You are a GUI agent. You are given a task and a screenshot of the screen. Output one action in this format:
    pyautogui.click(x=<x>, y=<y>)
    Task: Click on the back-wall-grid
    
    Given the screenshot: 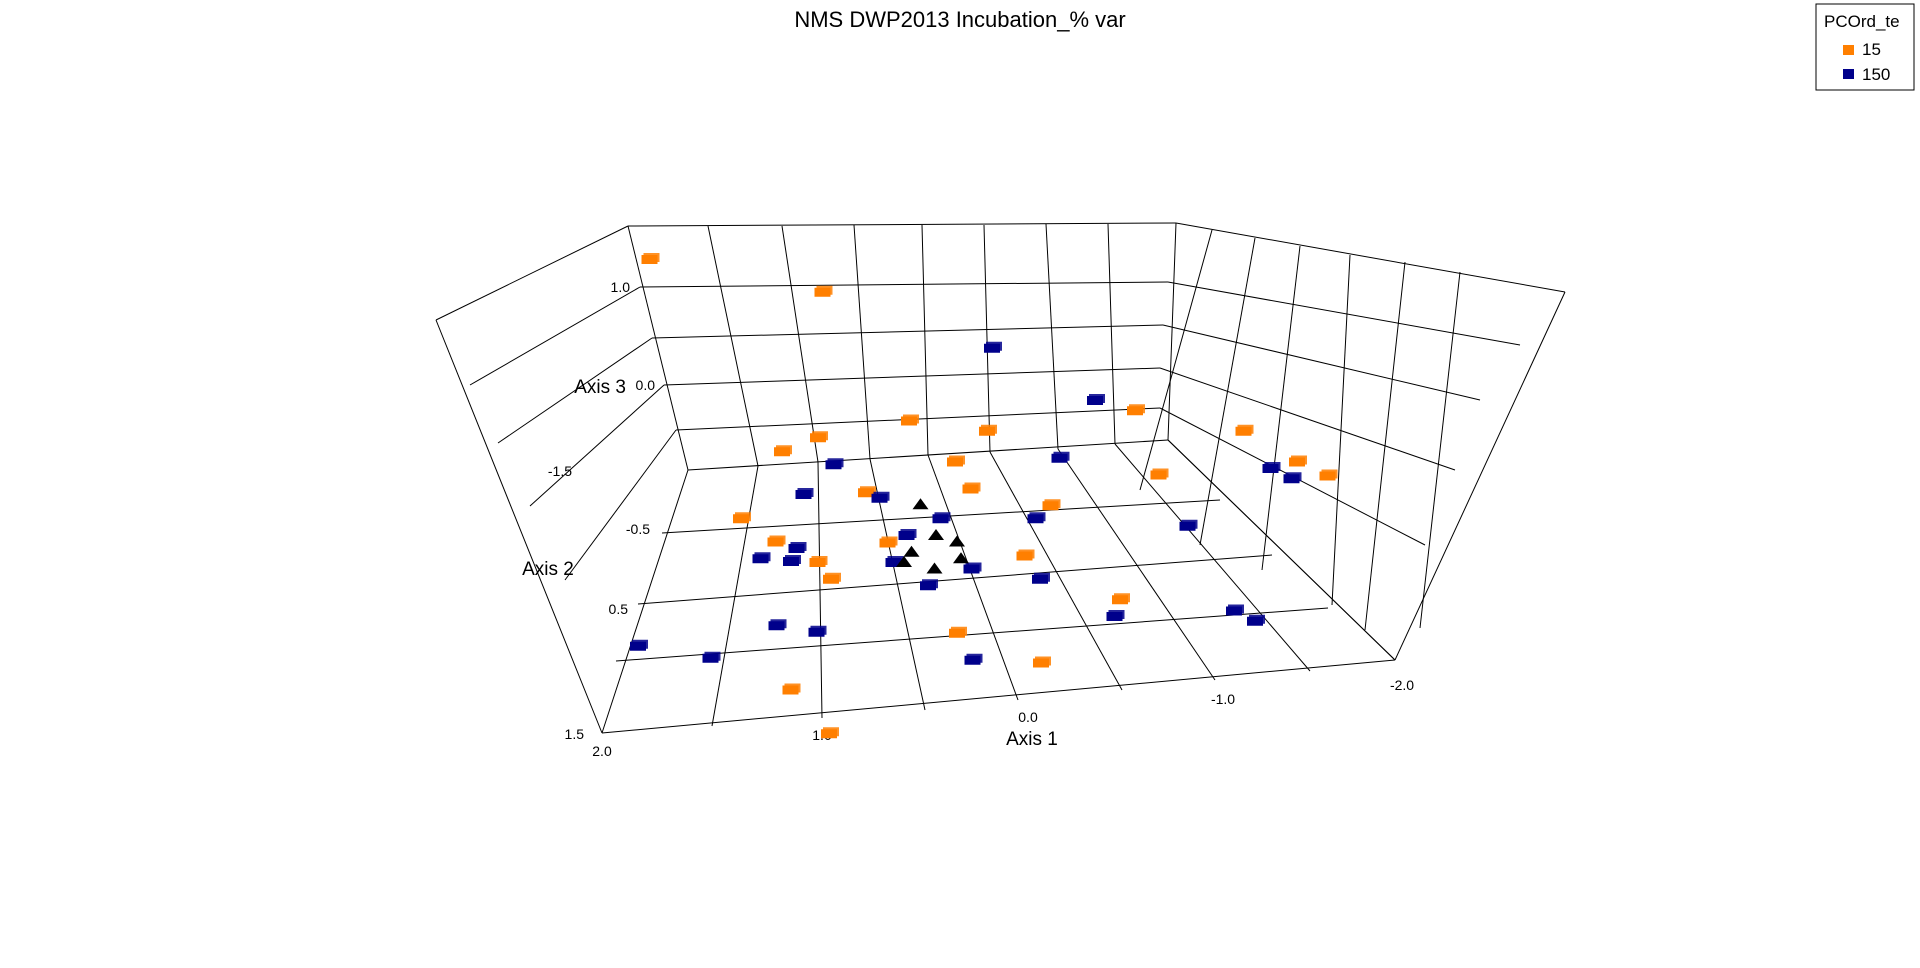 What is the action you would take?
    pyautogui.click(x=902, y=346)
    